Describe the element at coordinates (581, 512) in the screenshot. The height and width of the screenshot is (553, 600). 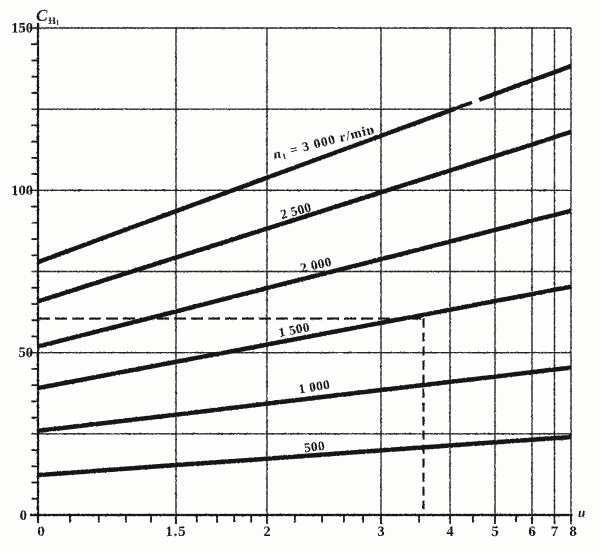
I see `x-axis-title: u` at that location.